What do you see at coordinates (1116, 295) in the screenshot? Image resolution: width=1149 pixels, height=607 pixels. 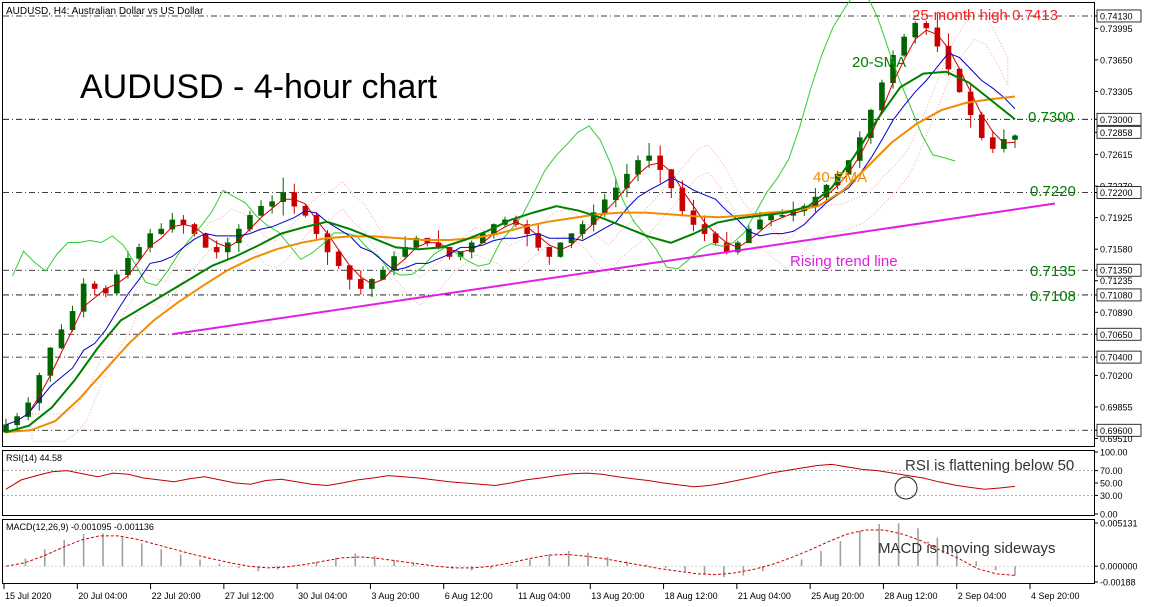 I see `price-tick-label-13: 0.71080` at bounding box center [1116, 295].